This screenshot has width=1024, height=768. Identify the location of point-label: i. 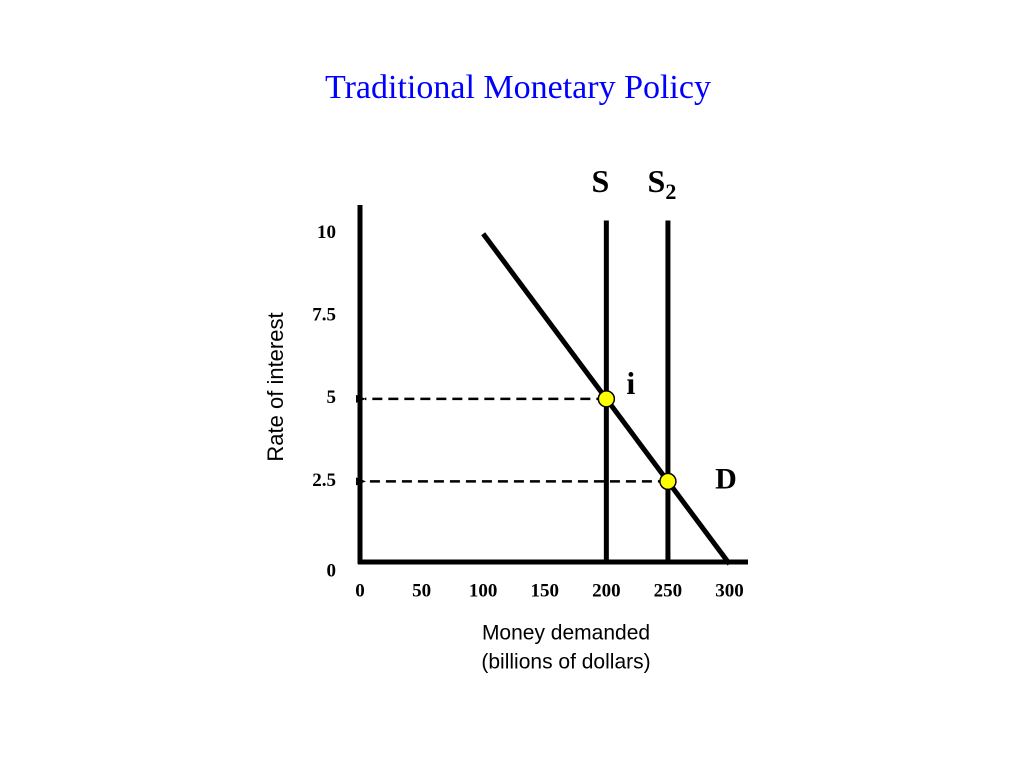
(630, 383).